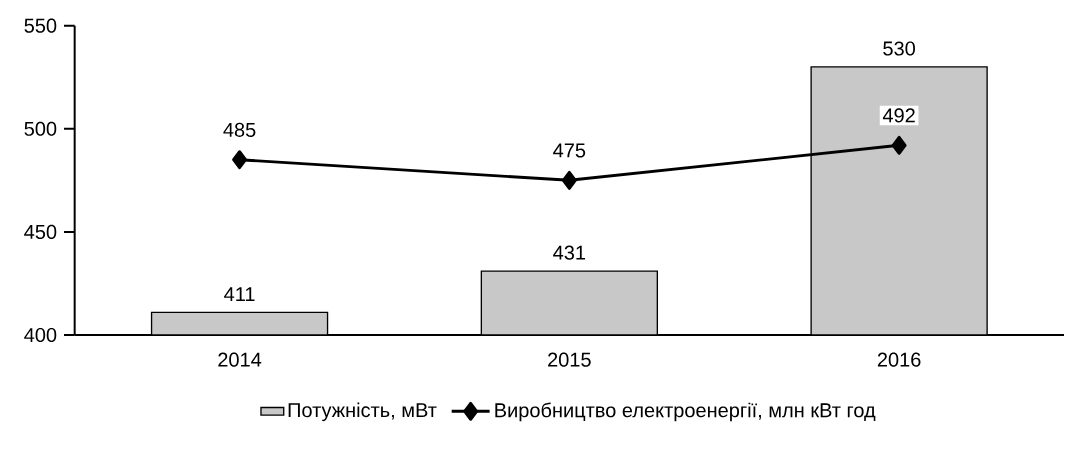 Image resolution: width=1070 pixels, height=451 pixels. What do you see at coordinates (898, 115) in the screenshot?
I see `data-label: 492` at bounding box center [898, 115].